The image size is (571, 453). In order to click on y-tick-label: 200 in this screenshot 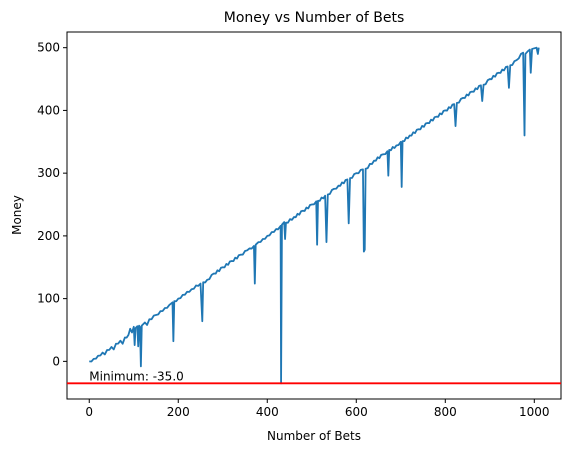, I will do `click(48, 236)`.